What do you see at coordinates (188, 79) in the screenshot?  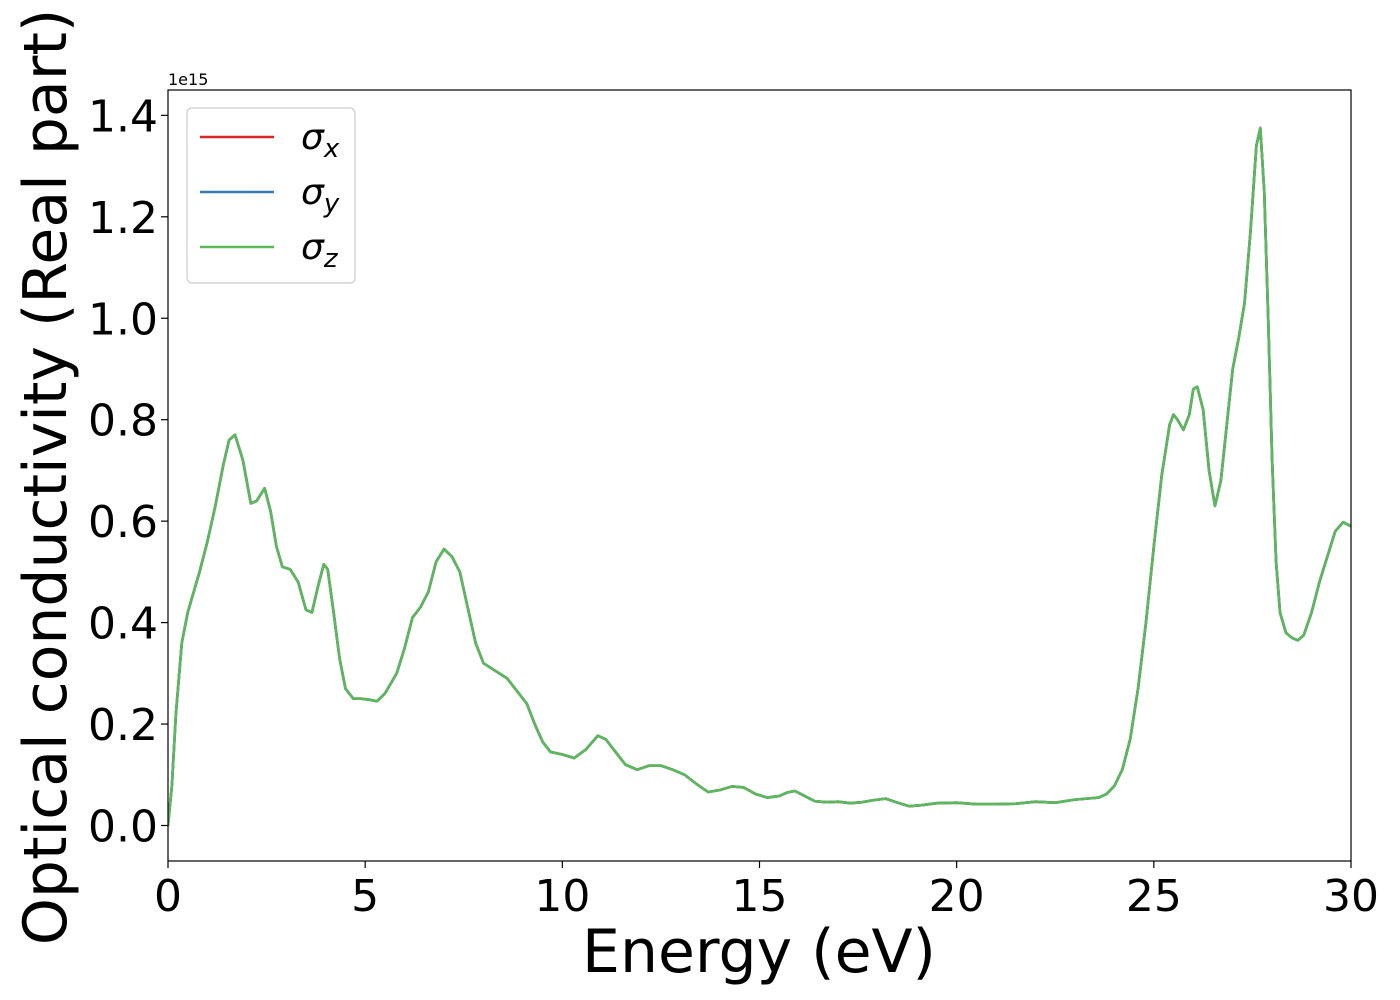 I see `y-offset-text: 1e15` at bounding box center [188, 79].